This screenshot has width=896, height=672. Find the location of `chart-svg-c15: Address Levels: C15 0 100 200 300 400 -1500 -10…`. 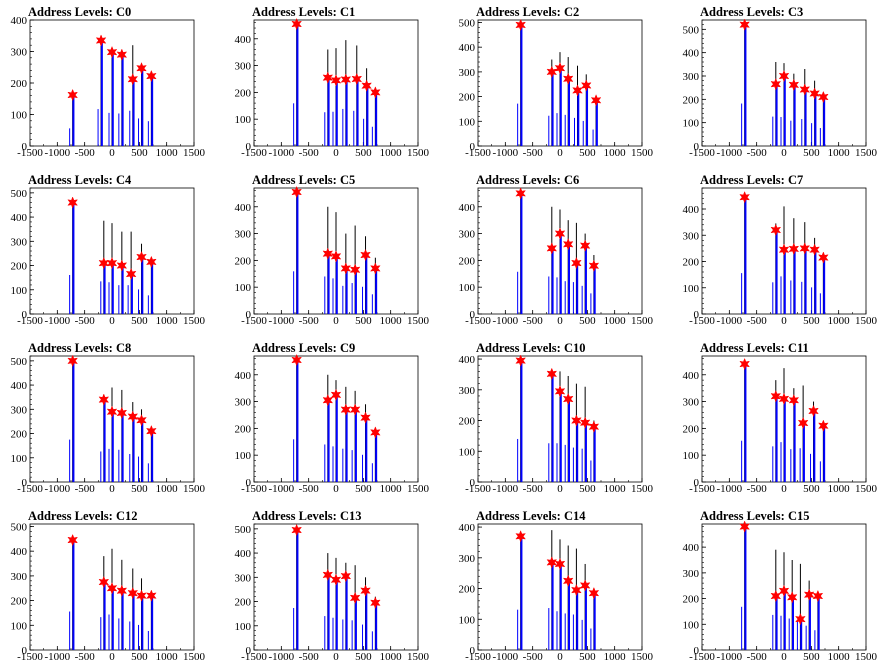

chart-svg-c15: Address Levels: C15 0 100 200 300 400 -1500 -10… is located at coordinates (780, 586).